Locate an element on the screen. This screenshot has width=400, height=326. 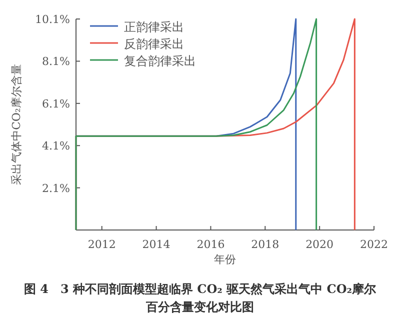
y-tick-label: 10.1% is located at coordinates (52, 19).